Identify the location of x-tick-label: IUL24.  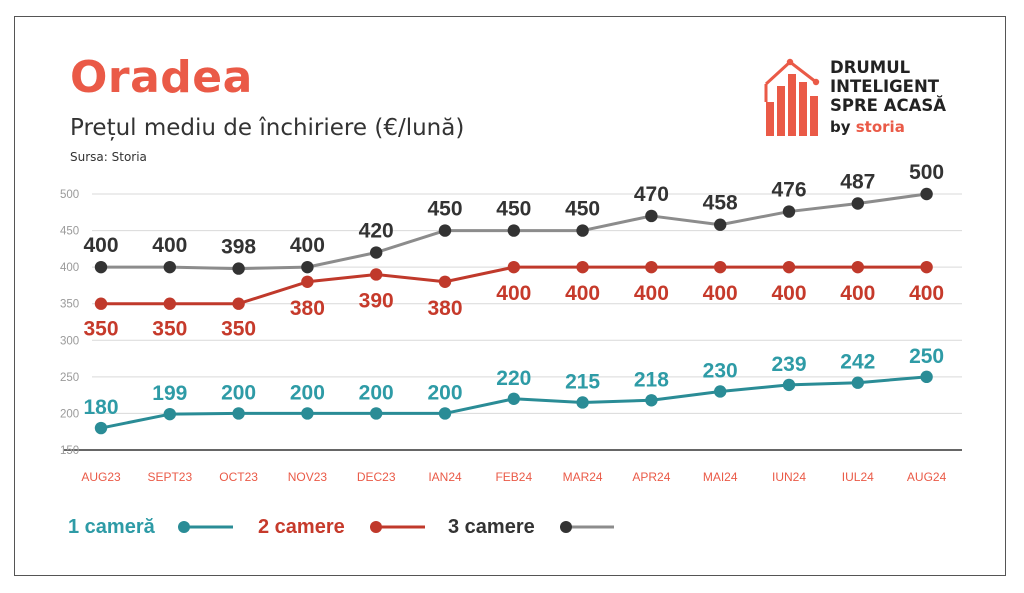
(858, 477).